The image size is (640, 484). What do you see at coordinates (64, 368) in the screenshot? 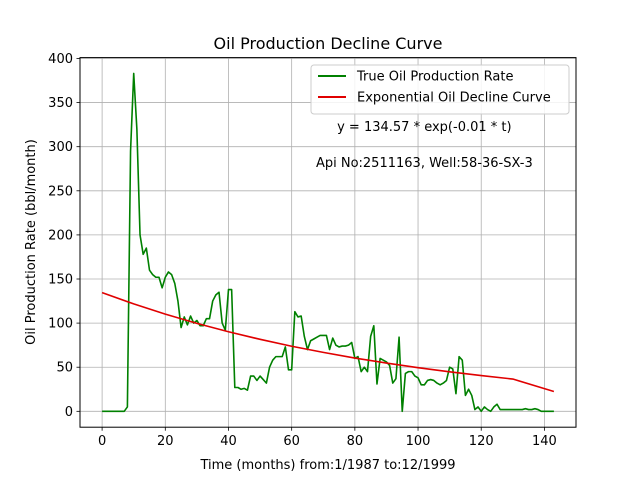
I see `y-tick-label: 50` at bounding box center [64, 368].